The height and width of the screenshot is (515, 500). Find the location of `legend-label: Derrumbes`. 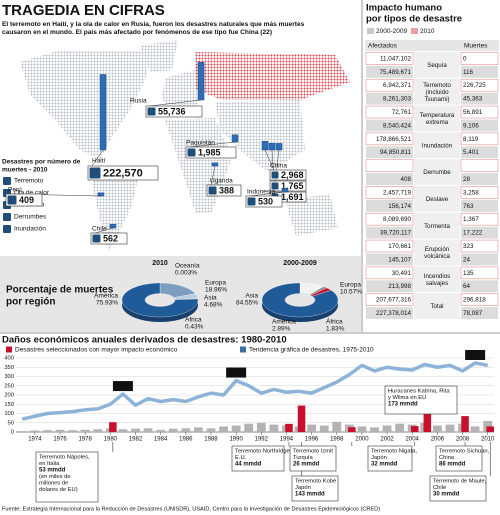

legend-label: Derrumbes is located at coordinates (30, 217).